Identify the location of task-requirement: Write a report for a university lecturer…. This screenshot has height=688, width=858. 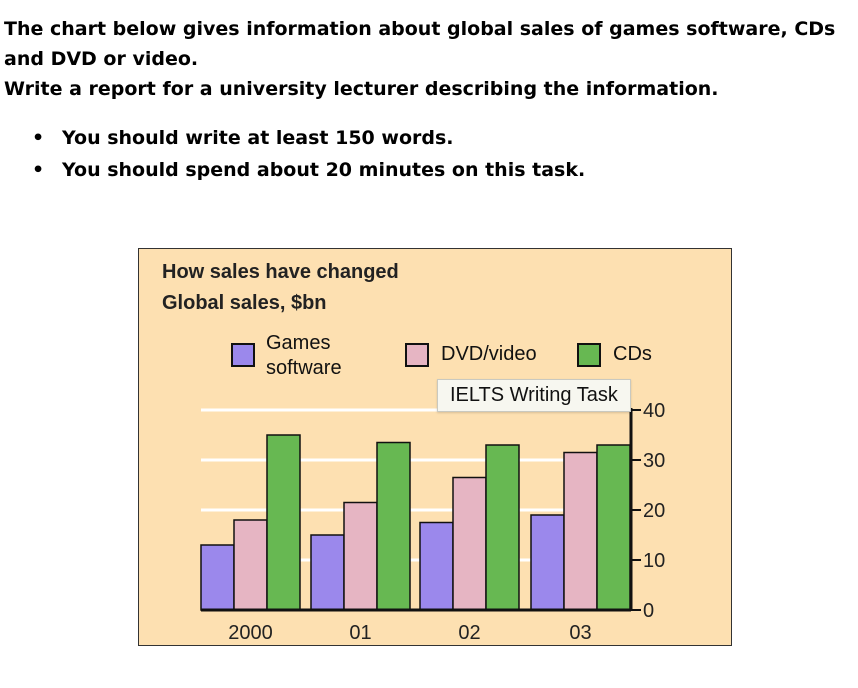
(361, 89).